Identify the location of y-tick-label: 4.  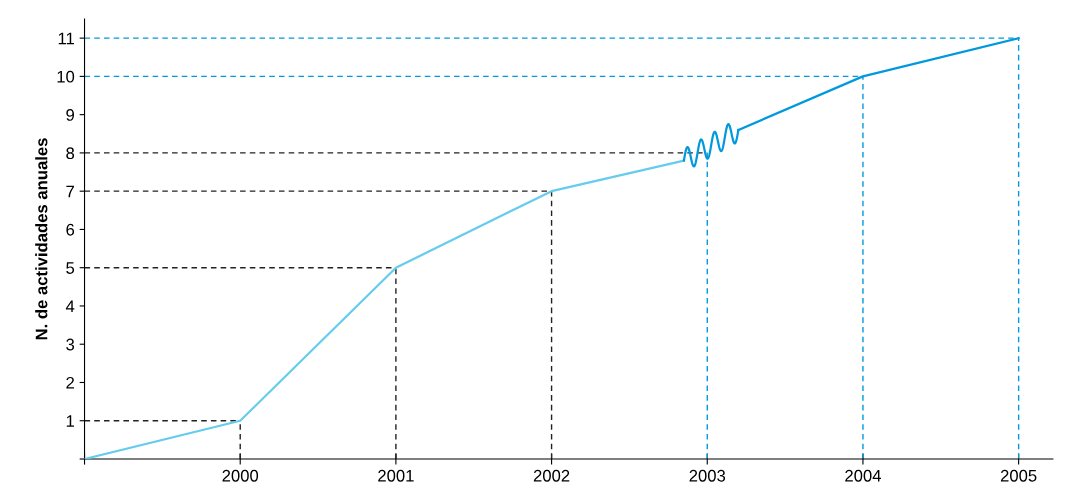
(70, 306).